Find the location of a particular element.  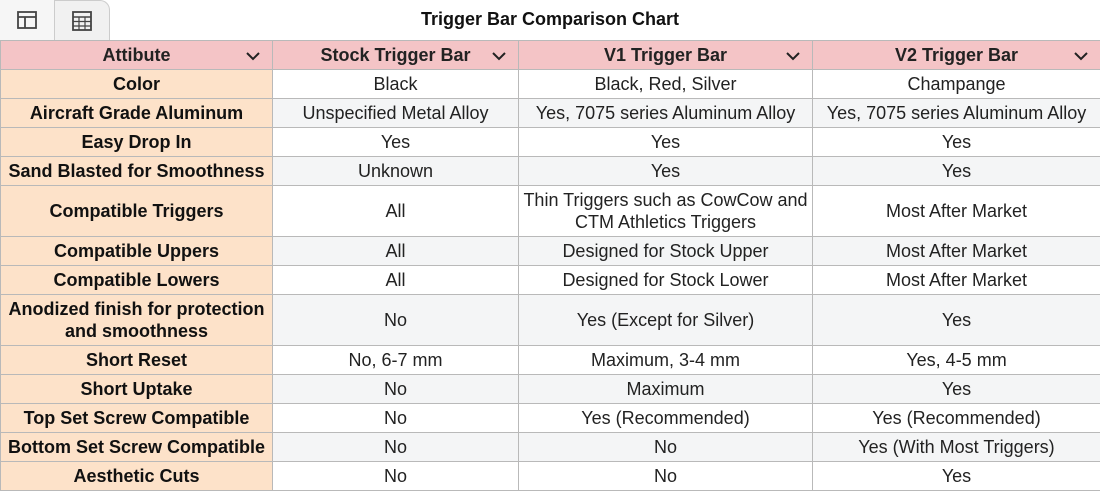

table-icon is located at coordinates (27, 20).